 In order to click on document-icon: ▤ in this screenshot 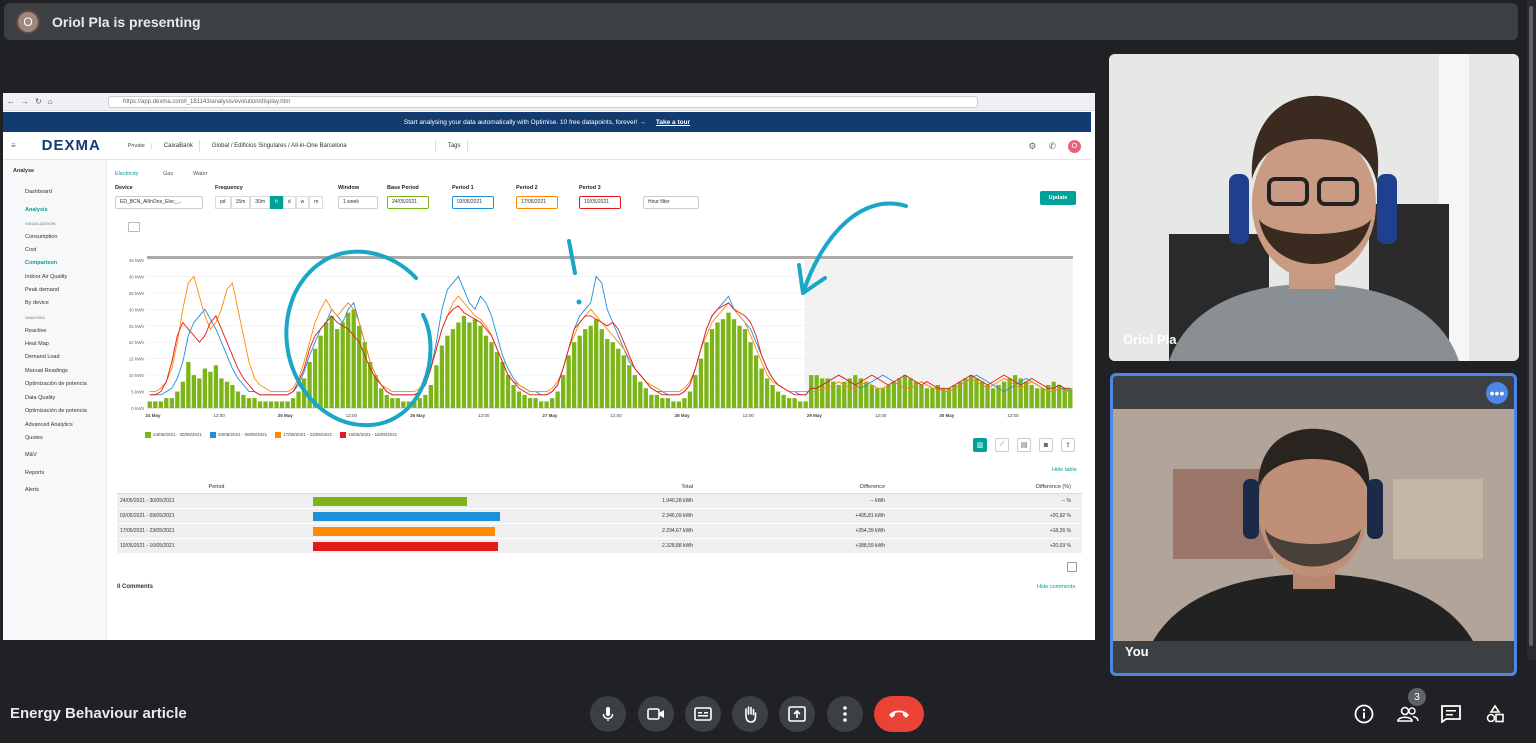, I will do `click(1024, 445)`.